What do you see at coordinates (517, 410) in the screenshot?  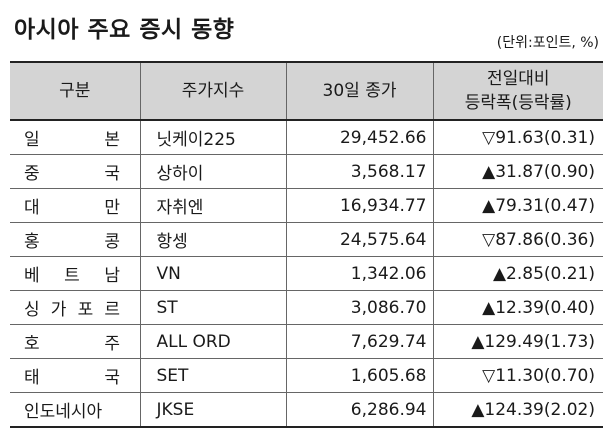 I see `cell-change: ▲124.39(2.02)` at bounding box center [517, 410].